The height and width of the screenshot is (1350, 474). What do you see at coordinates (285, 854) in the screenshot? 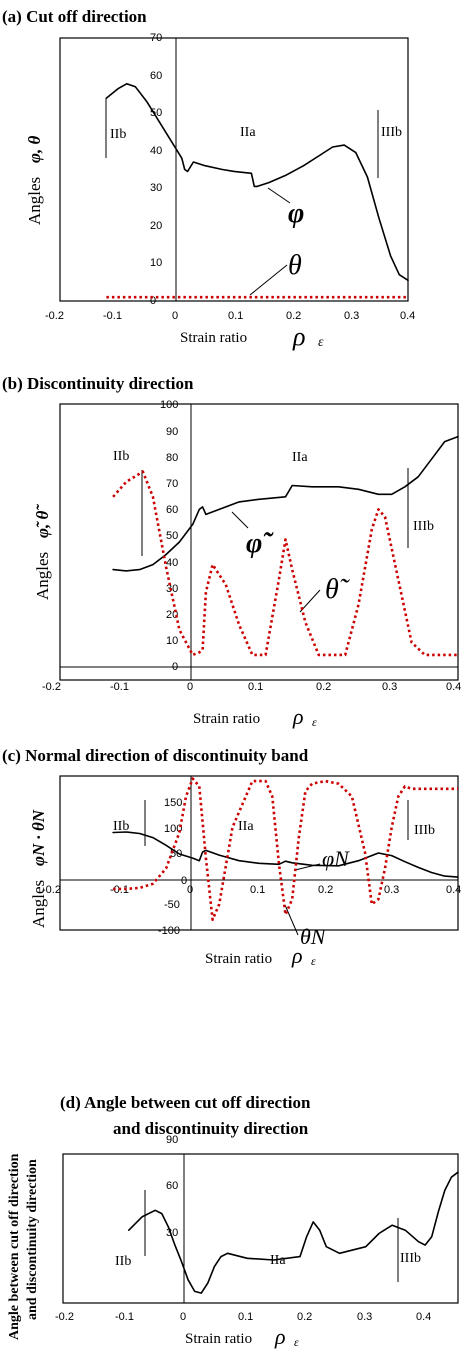
I see `panel-c-series-solid-line` at bounding box center [285, 854].